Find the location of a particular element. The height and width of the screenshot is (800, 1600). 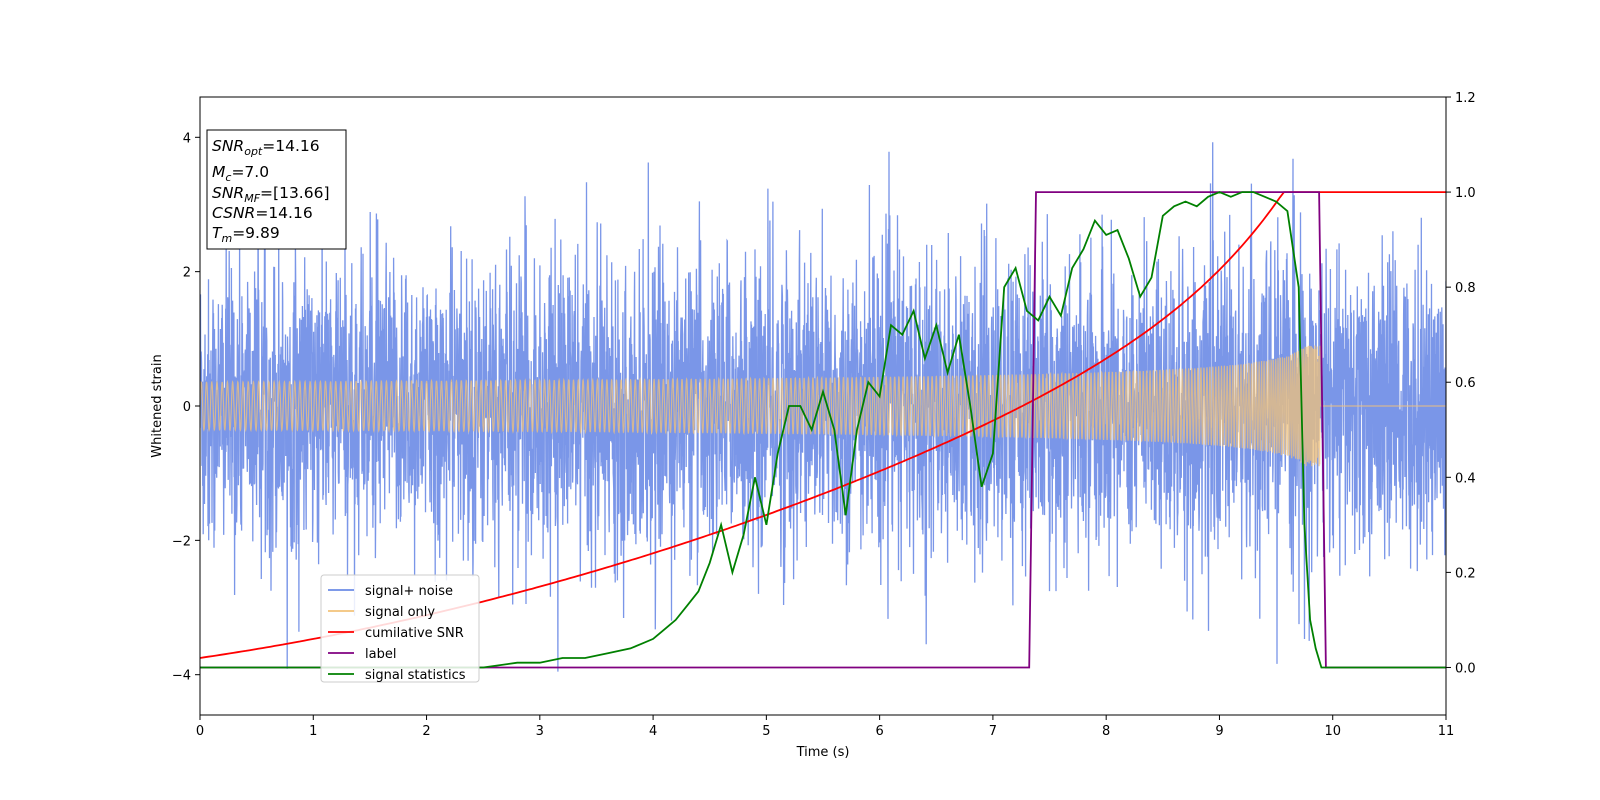

x-tick-label: 11 is located at coordinates (1446, 731).